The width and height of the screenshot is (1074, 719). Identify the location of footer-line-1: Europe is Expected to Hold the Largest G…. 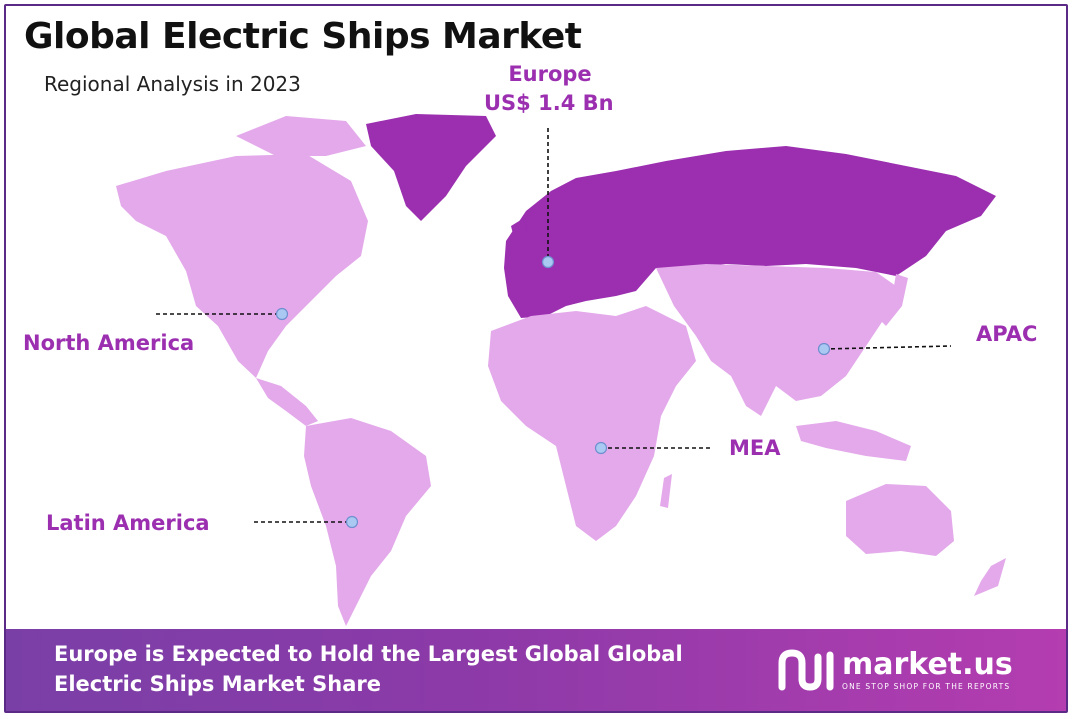
(368, 654).